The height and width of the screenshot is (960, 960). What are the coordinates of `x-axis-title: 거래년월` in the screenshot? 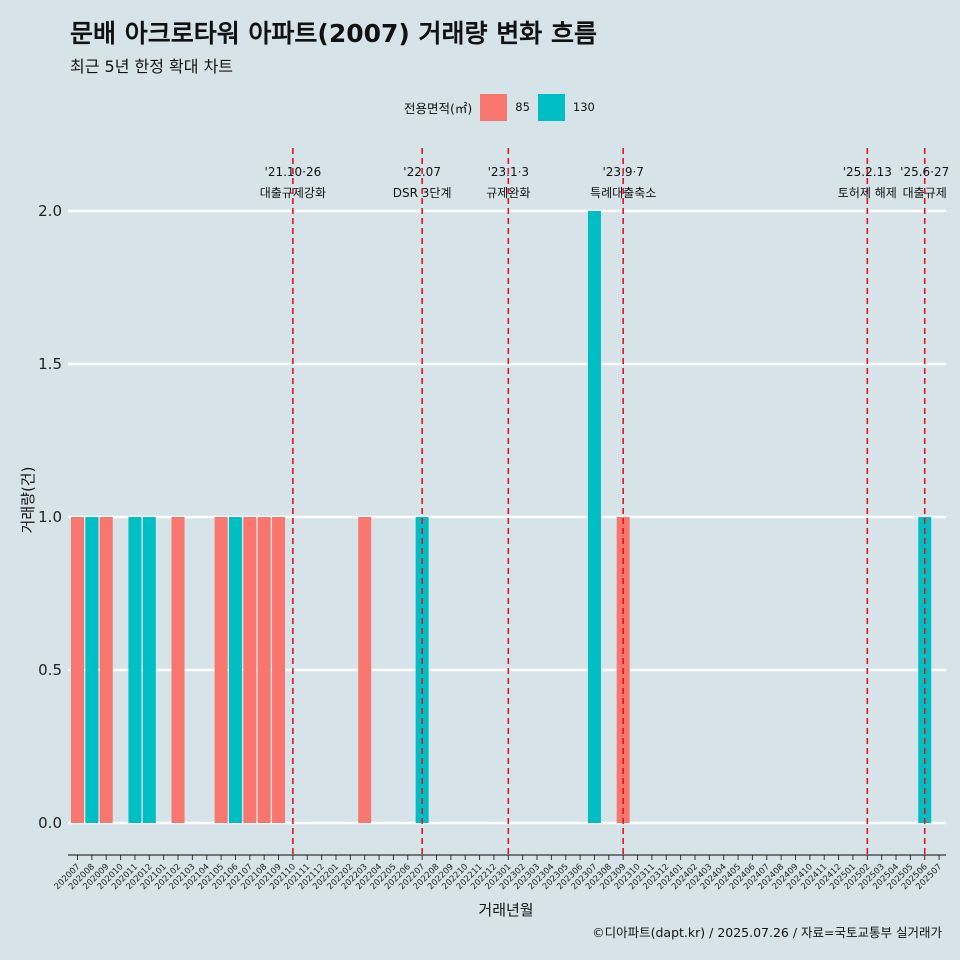 It's located at (505, 910).